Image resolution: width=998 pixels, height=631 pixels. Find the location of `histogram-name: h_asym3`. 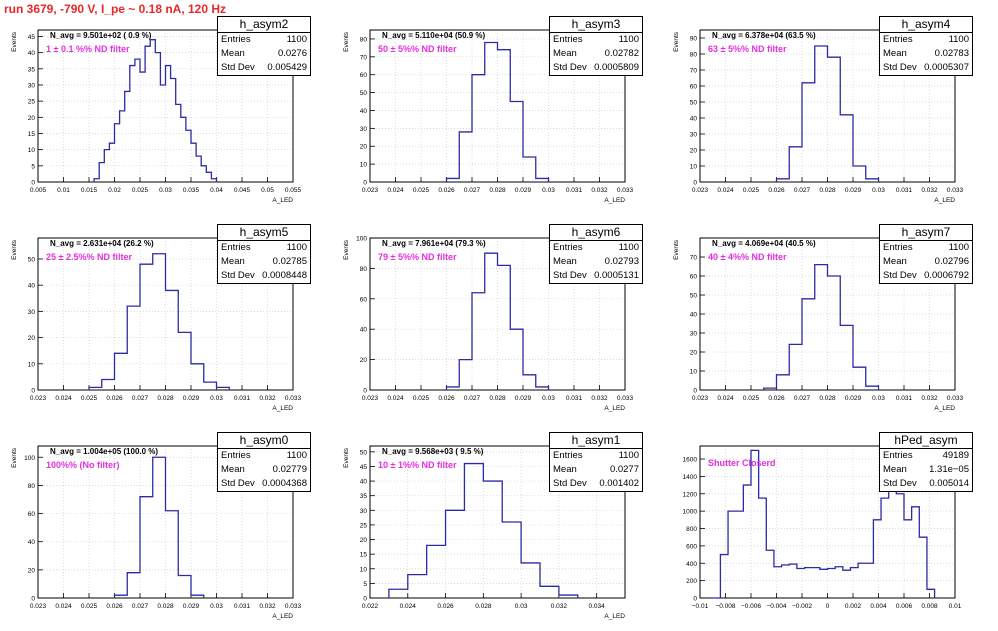

histogram-name: h_asym3 is located at coordinates (596, 25).